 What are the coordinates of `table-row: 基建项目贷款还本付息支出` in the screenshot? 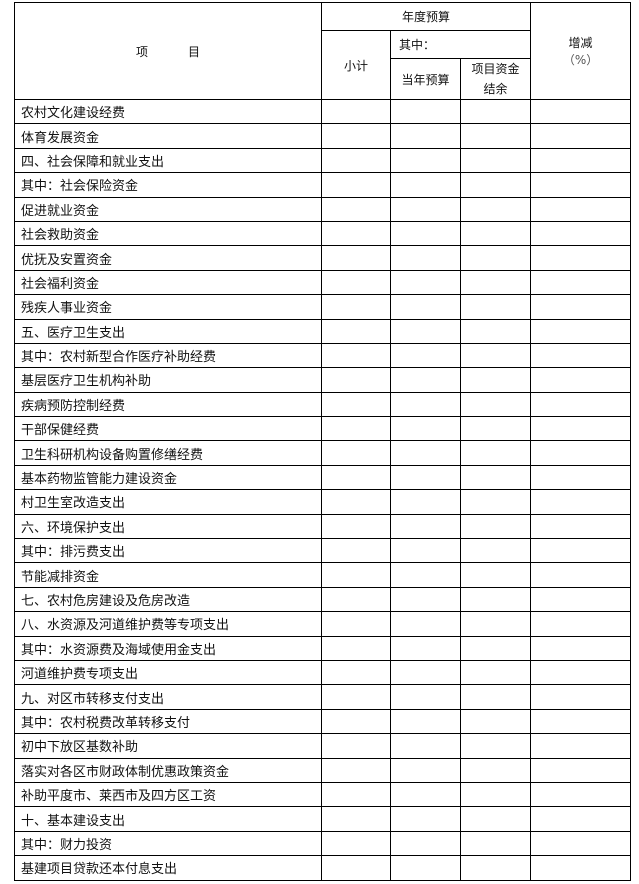 It's located at (323, 868).